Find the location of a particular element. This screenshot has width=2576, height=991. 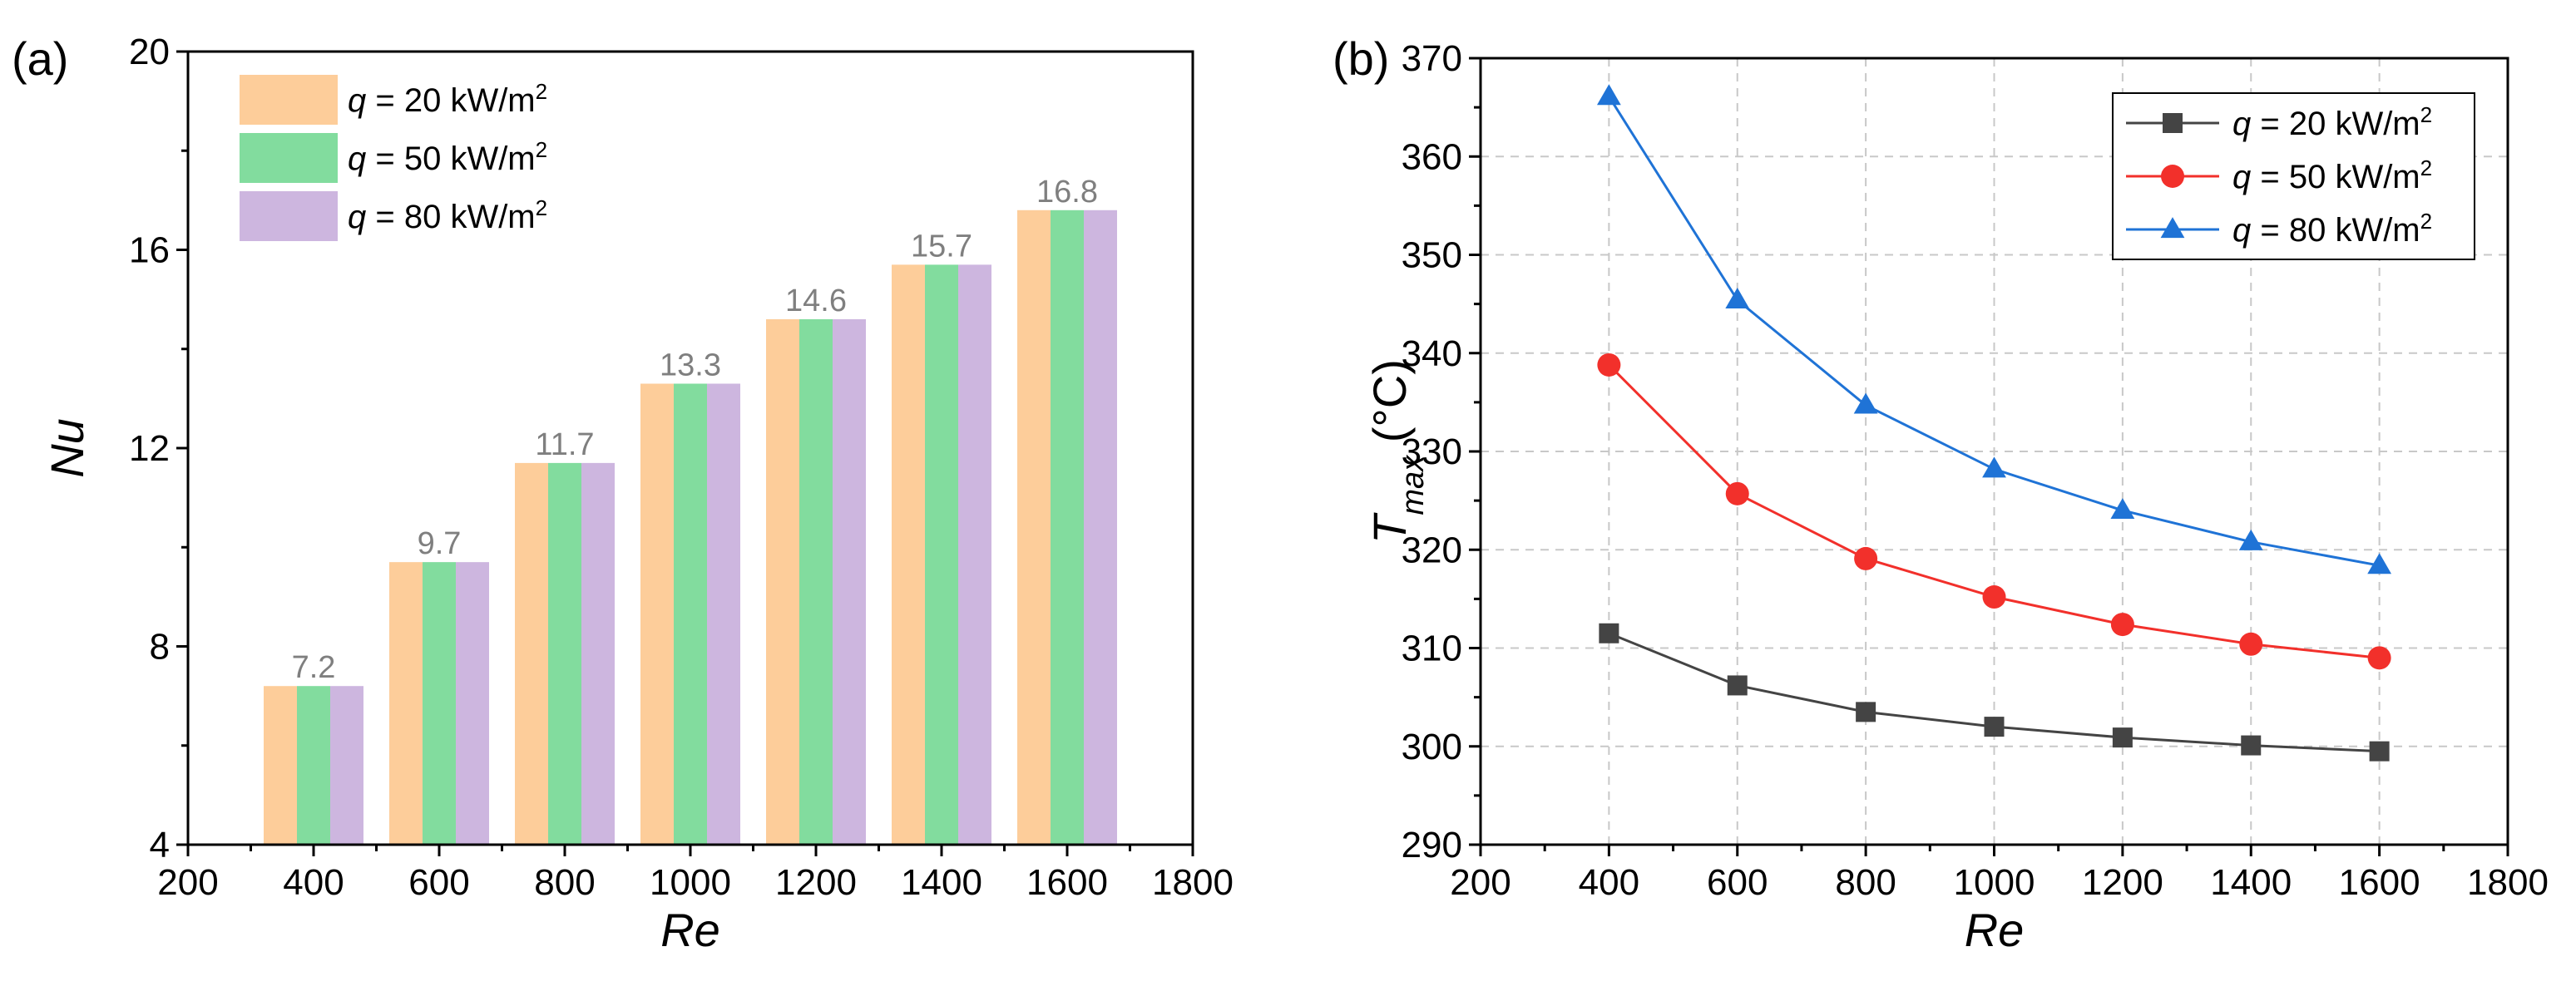

series is located at coordinates (1994, 692).